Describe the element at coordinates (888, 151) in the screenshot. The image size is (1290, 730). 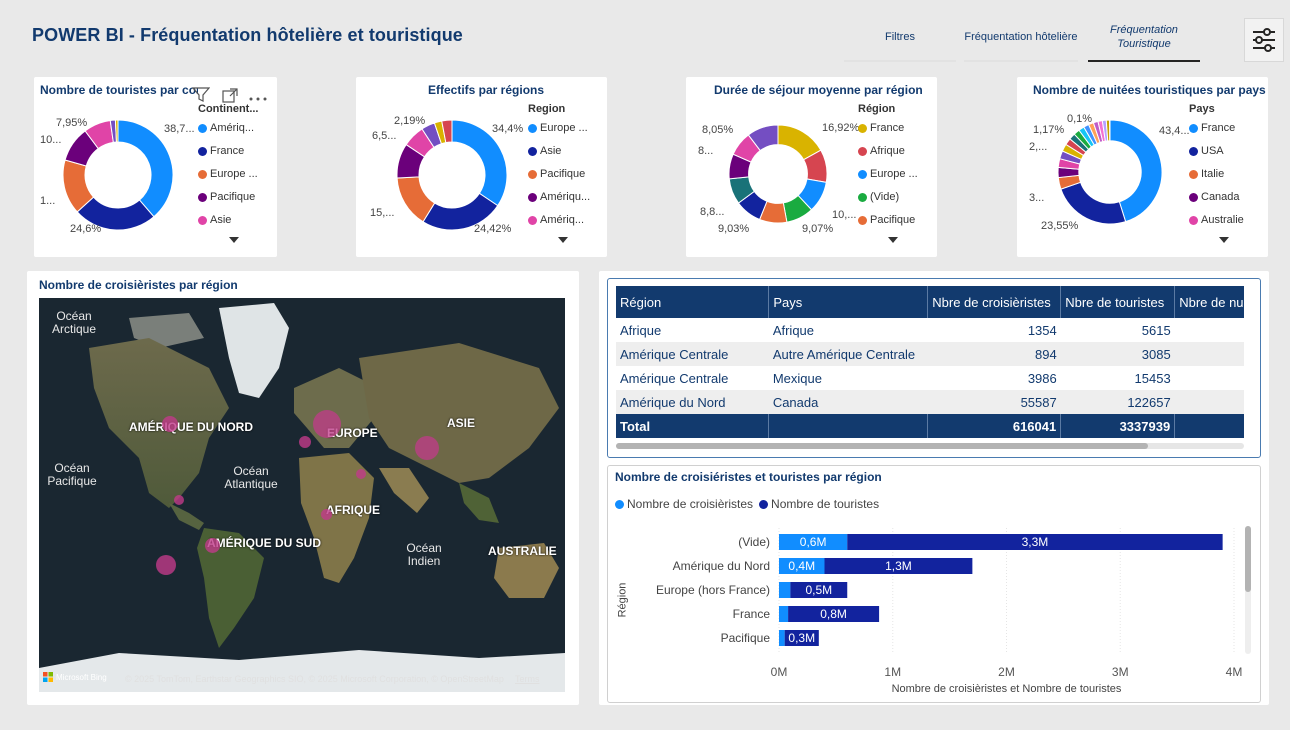
I see `legend-item: Afrique` at that location.